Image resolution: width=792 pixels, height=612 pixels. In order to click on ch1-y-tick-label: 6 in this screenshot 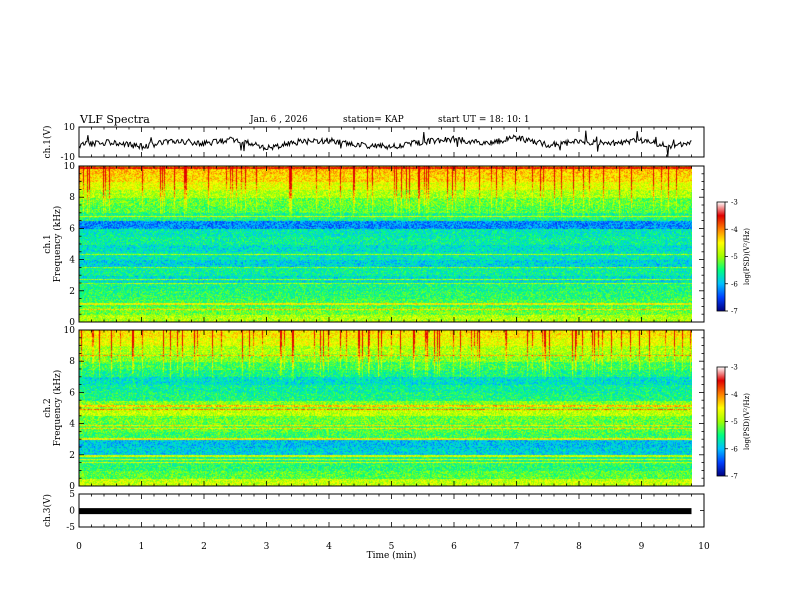, I will do `click(72, 229)`.